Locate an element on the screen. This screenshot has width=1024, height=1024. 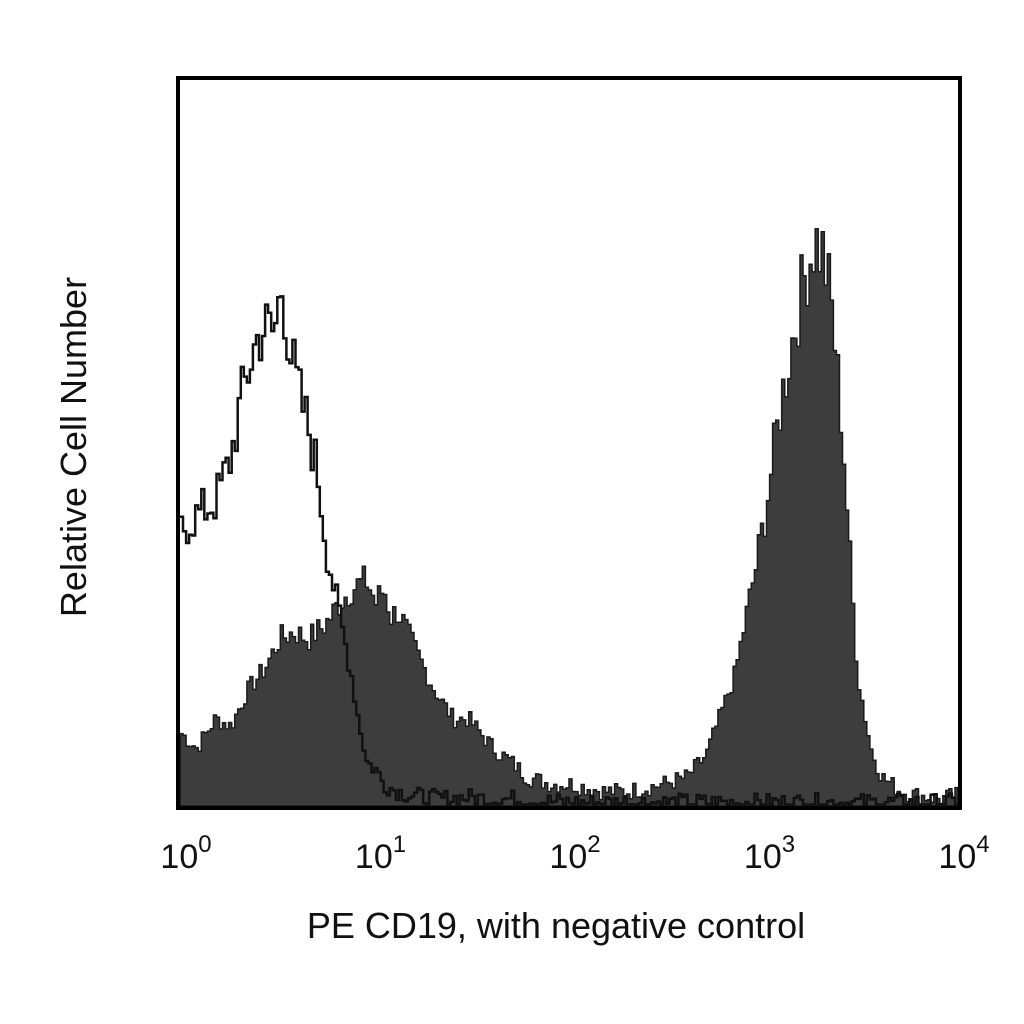
y-axis-title: Relative Cell Number is located at coordinates (73, 447).